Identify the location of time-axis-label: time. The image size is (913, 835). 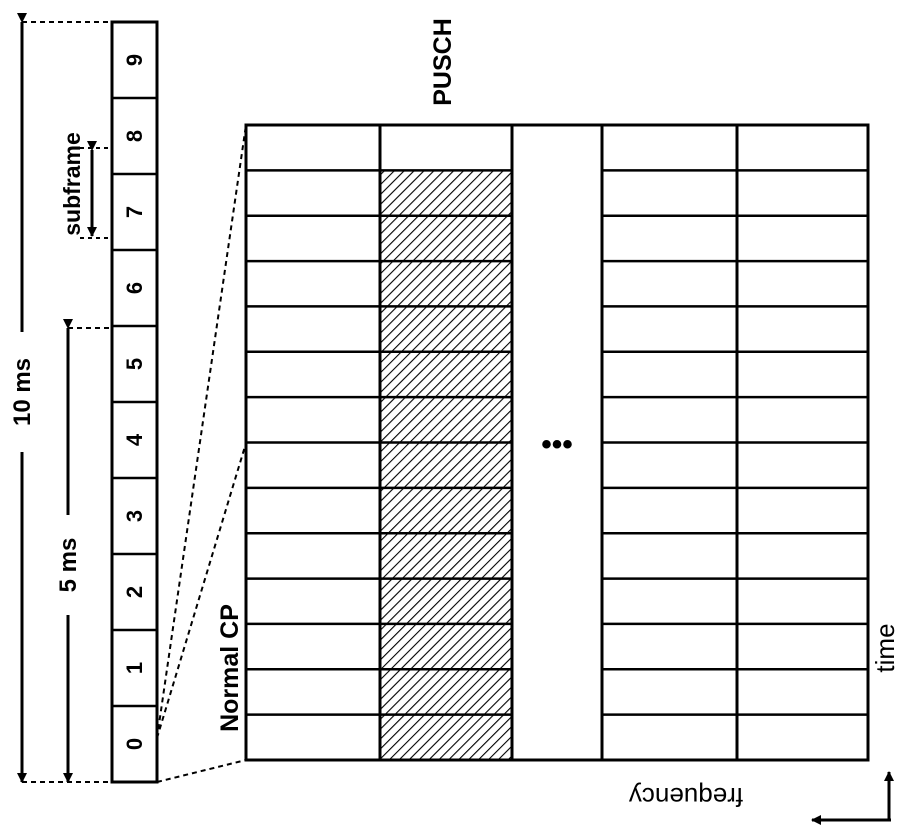
(885, 647).